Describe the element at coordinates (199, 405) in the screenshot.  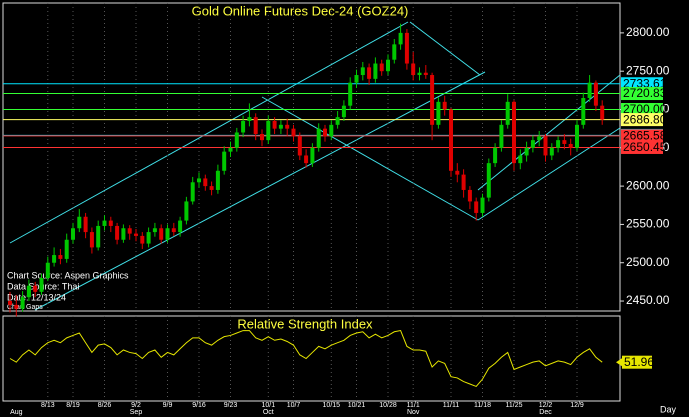
I see `x-tick-label: 9/16` at that location.